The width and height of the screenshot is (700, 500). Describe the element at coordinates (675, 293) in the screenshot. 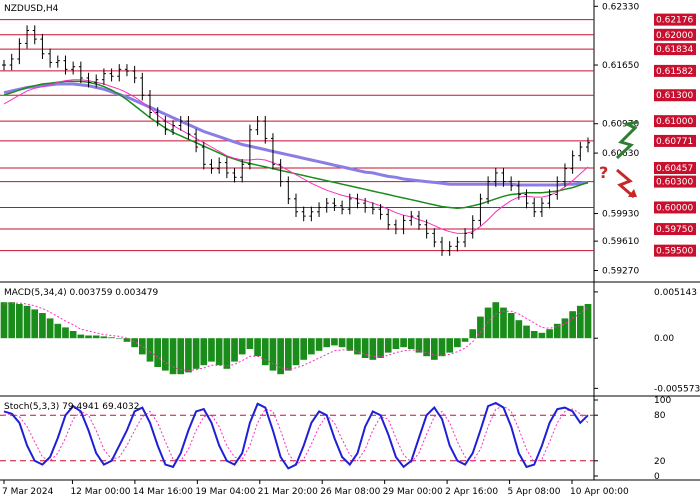

I see `macd-tick-label: 0.005143` at that location.